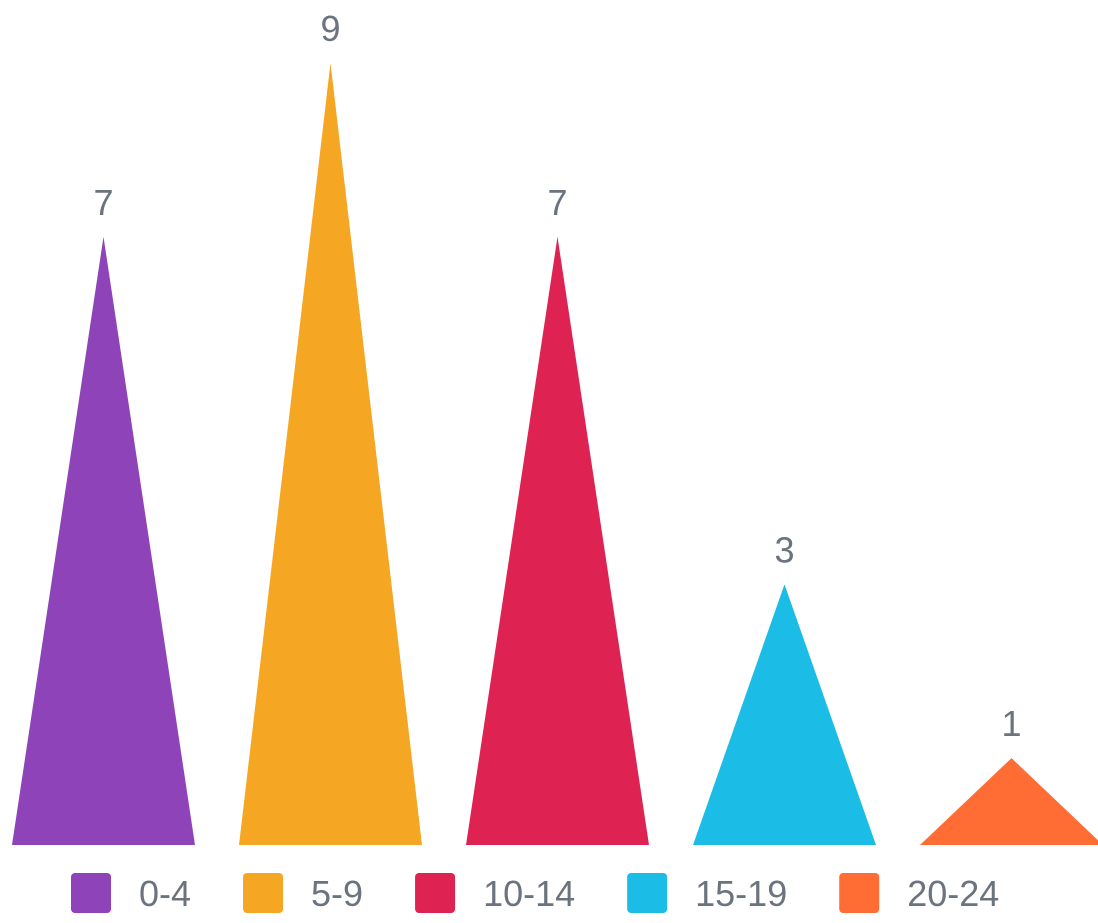 The image size is (1098, 923). I want to click on legend-label: 20-24, so click(953, 893).